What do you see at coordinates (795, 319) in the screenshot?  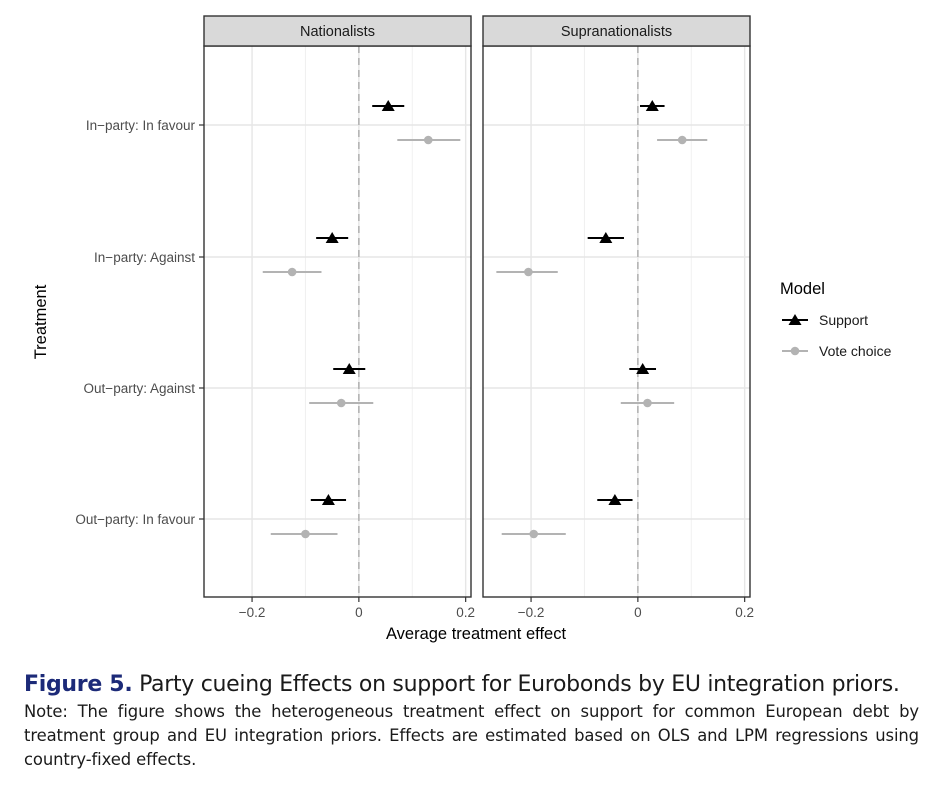 I see `legend-key-triangle` at bounding box center [795, 319].